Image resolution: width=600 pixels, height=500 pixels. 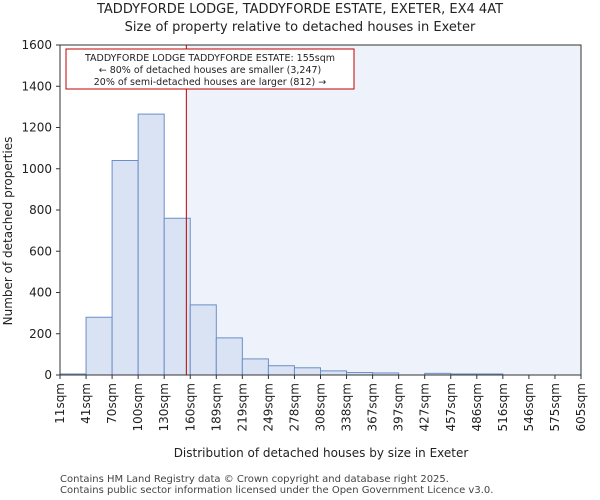 I want to click on y-tick-label: 1000, so click(x=36, y=169).